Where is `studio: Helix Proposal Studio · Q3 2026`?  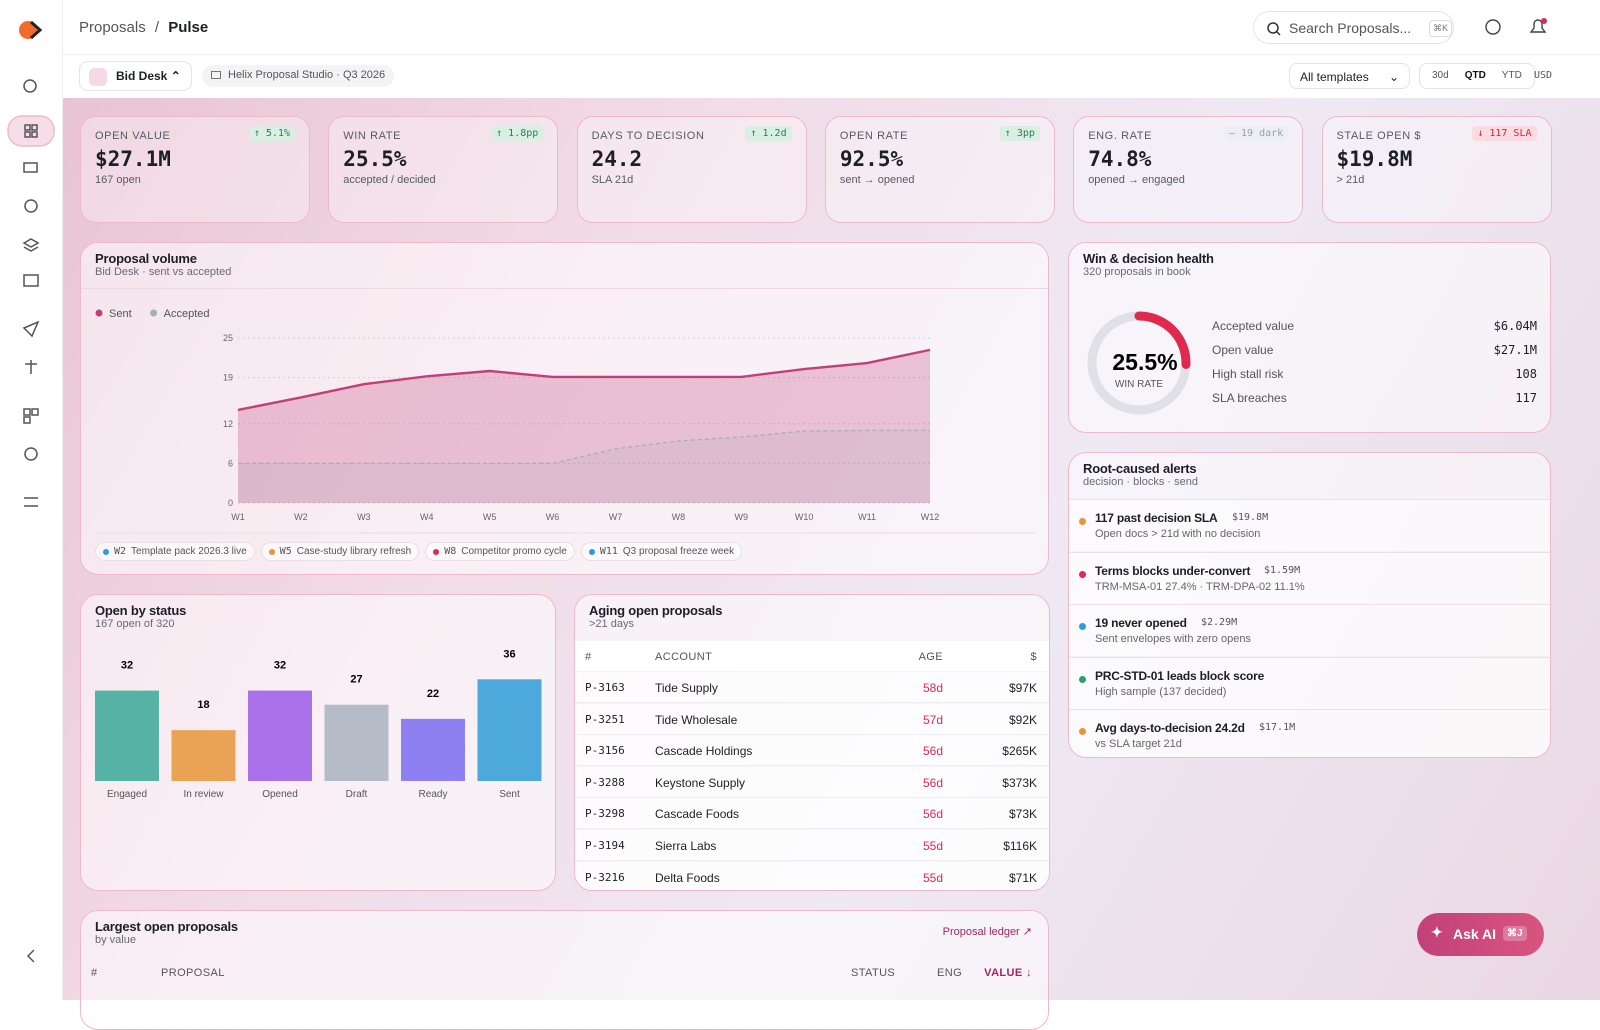 studio: Helix Proposal Studio · Q3 2026 is located at coordinates (307, 75).